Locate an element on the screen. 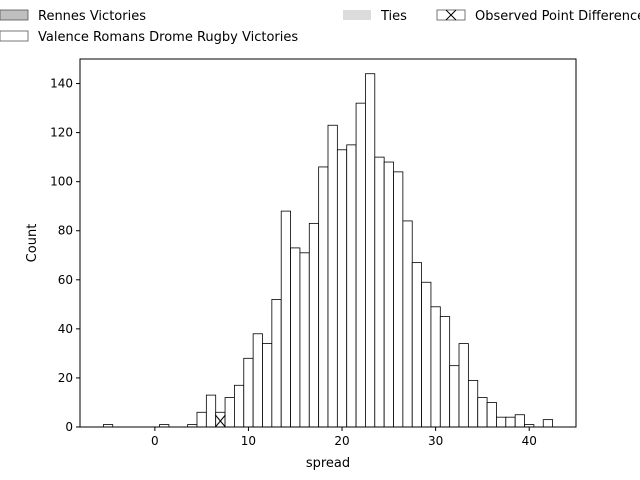 The height and width of the screenshot is (480, 640). legend-entry: Rennes Victories is located at coordinates (73, 16).